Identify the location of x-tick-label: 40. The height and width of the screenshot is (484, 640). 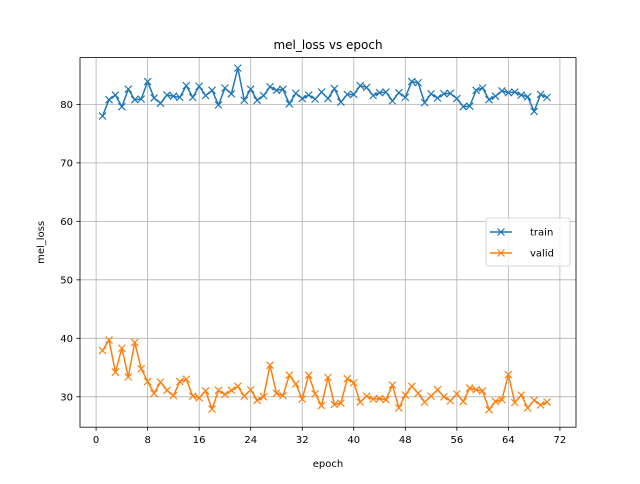
(353, 440).